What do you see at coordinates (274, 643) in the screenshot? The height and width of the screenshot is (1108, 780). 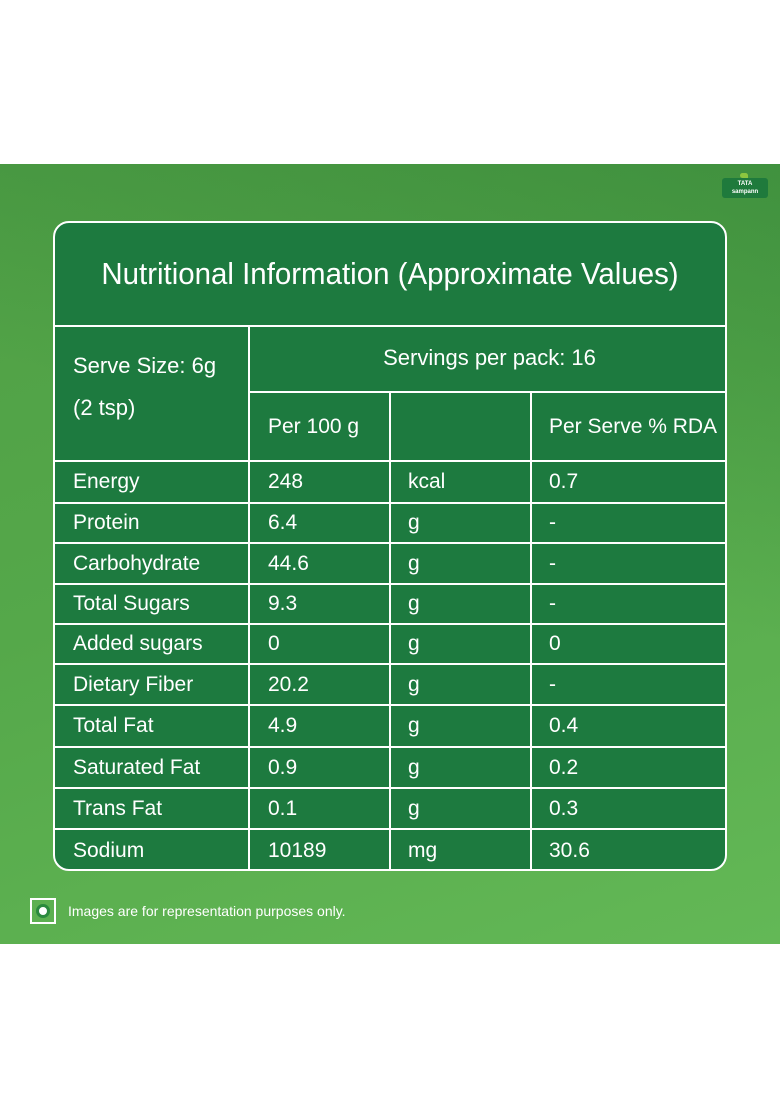 I see `cell-per100: 0` at bounding box center [274, 643].